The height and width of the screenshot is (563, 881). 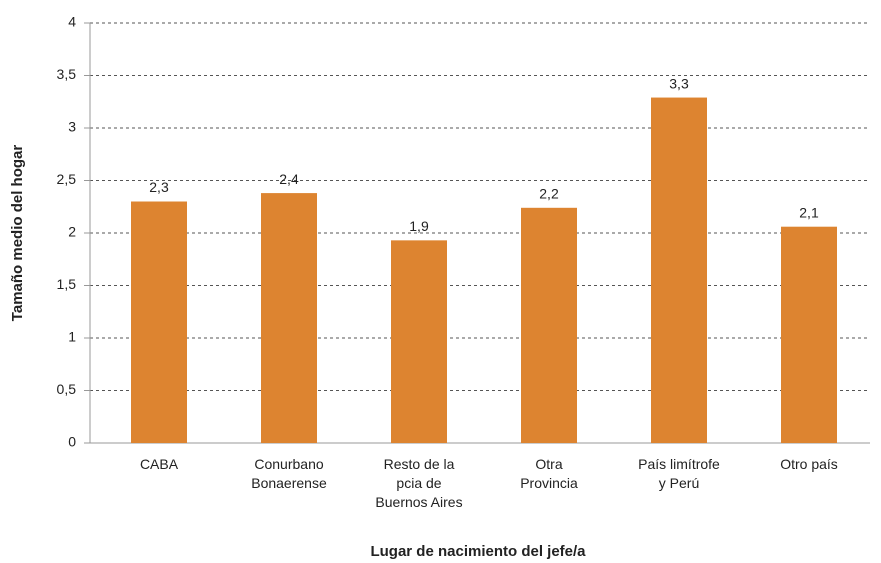 What do you see at coordinates (72, 22) in the screenshot?
I see `y-tick-label: 4` at bounding box center [72, 22].